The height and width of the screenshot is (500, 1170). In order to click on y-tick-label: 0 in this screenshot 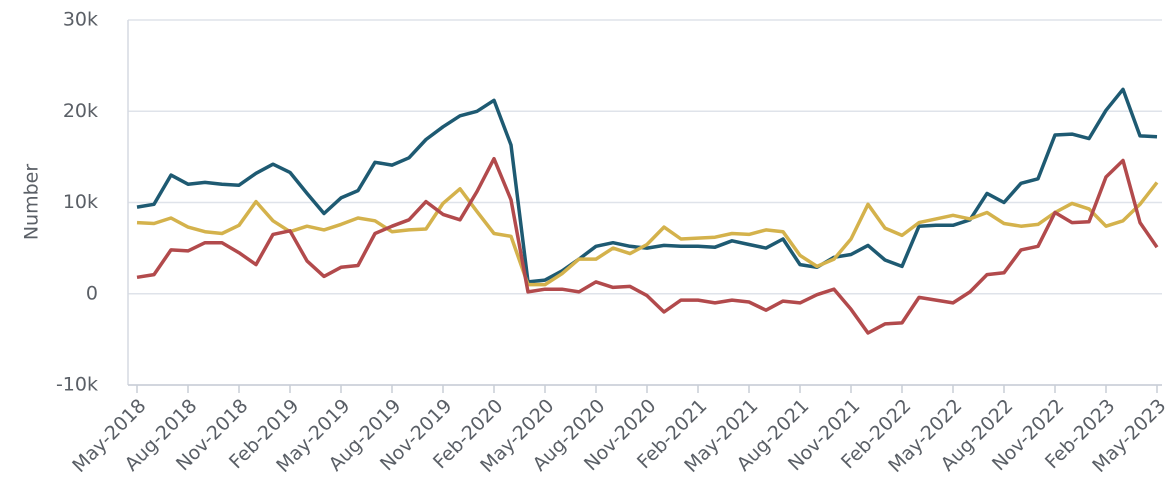, I will do `click(92, 293)`.